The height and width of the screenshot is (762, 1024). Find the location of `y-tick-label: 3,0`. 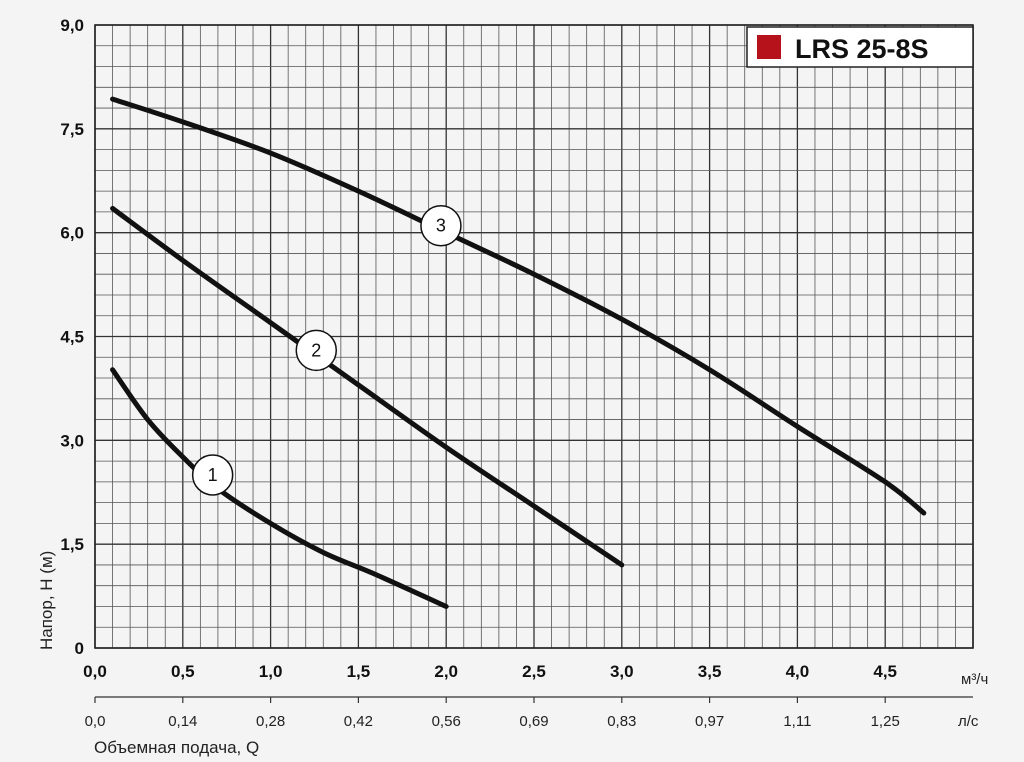

y-tick-label: 3,0 is located at coordinates (72, 440).